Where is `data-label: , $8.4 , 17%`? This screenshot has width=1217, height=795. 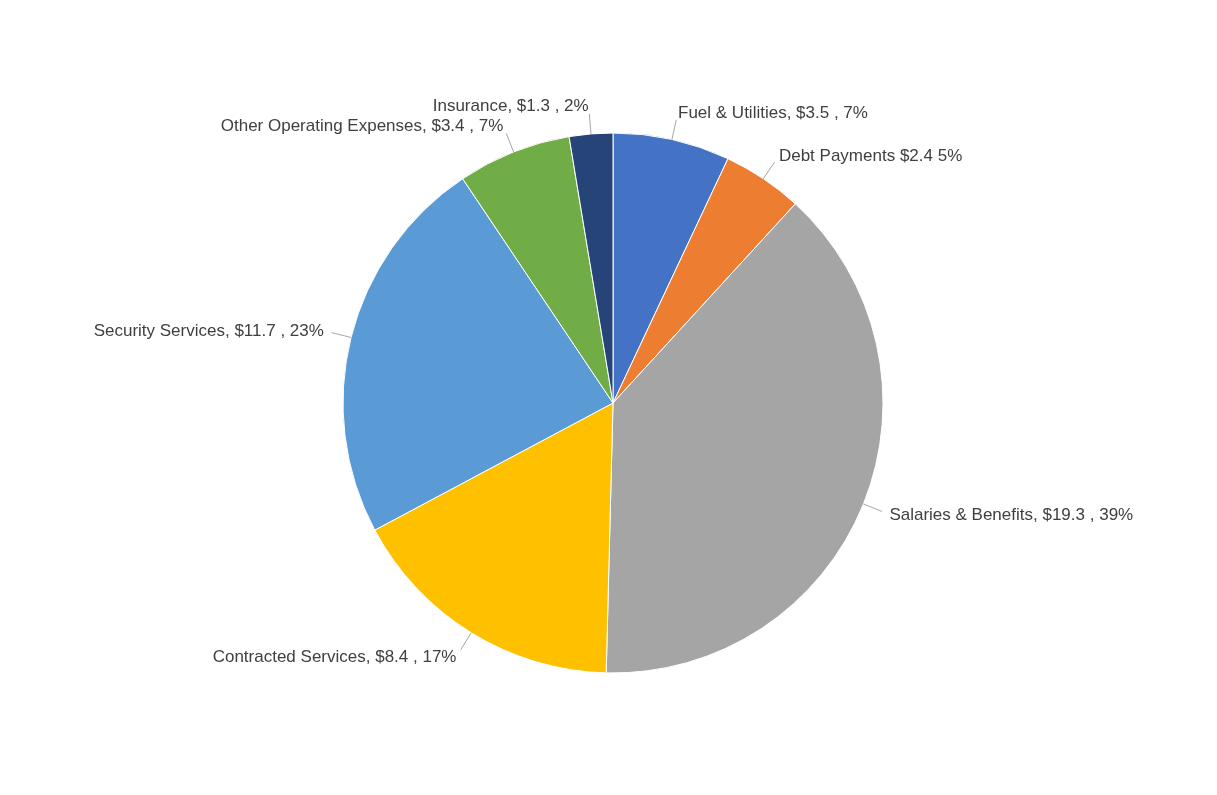 data-label: , $8.4 , 17% is located at coordinates (411, 657).